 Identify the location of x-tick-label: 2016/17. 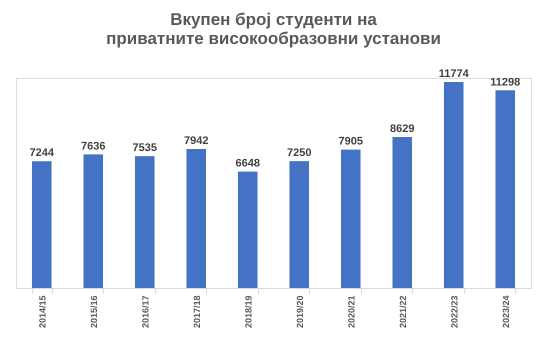
(145, 312).